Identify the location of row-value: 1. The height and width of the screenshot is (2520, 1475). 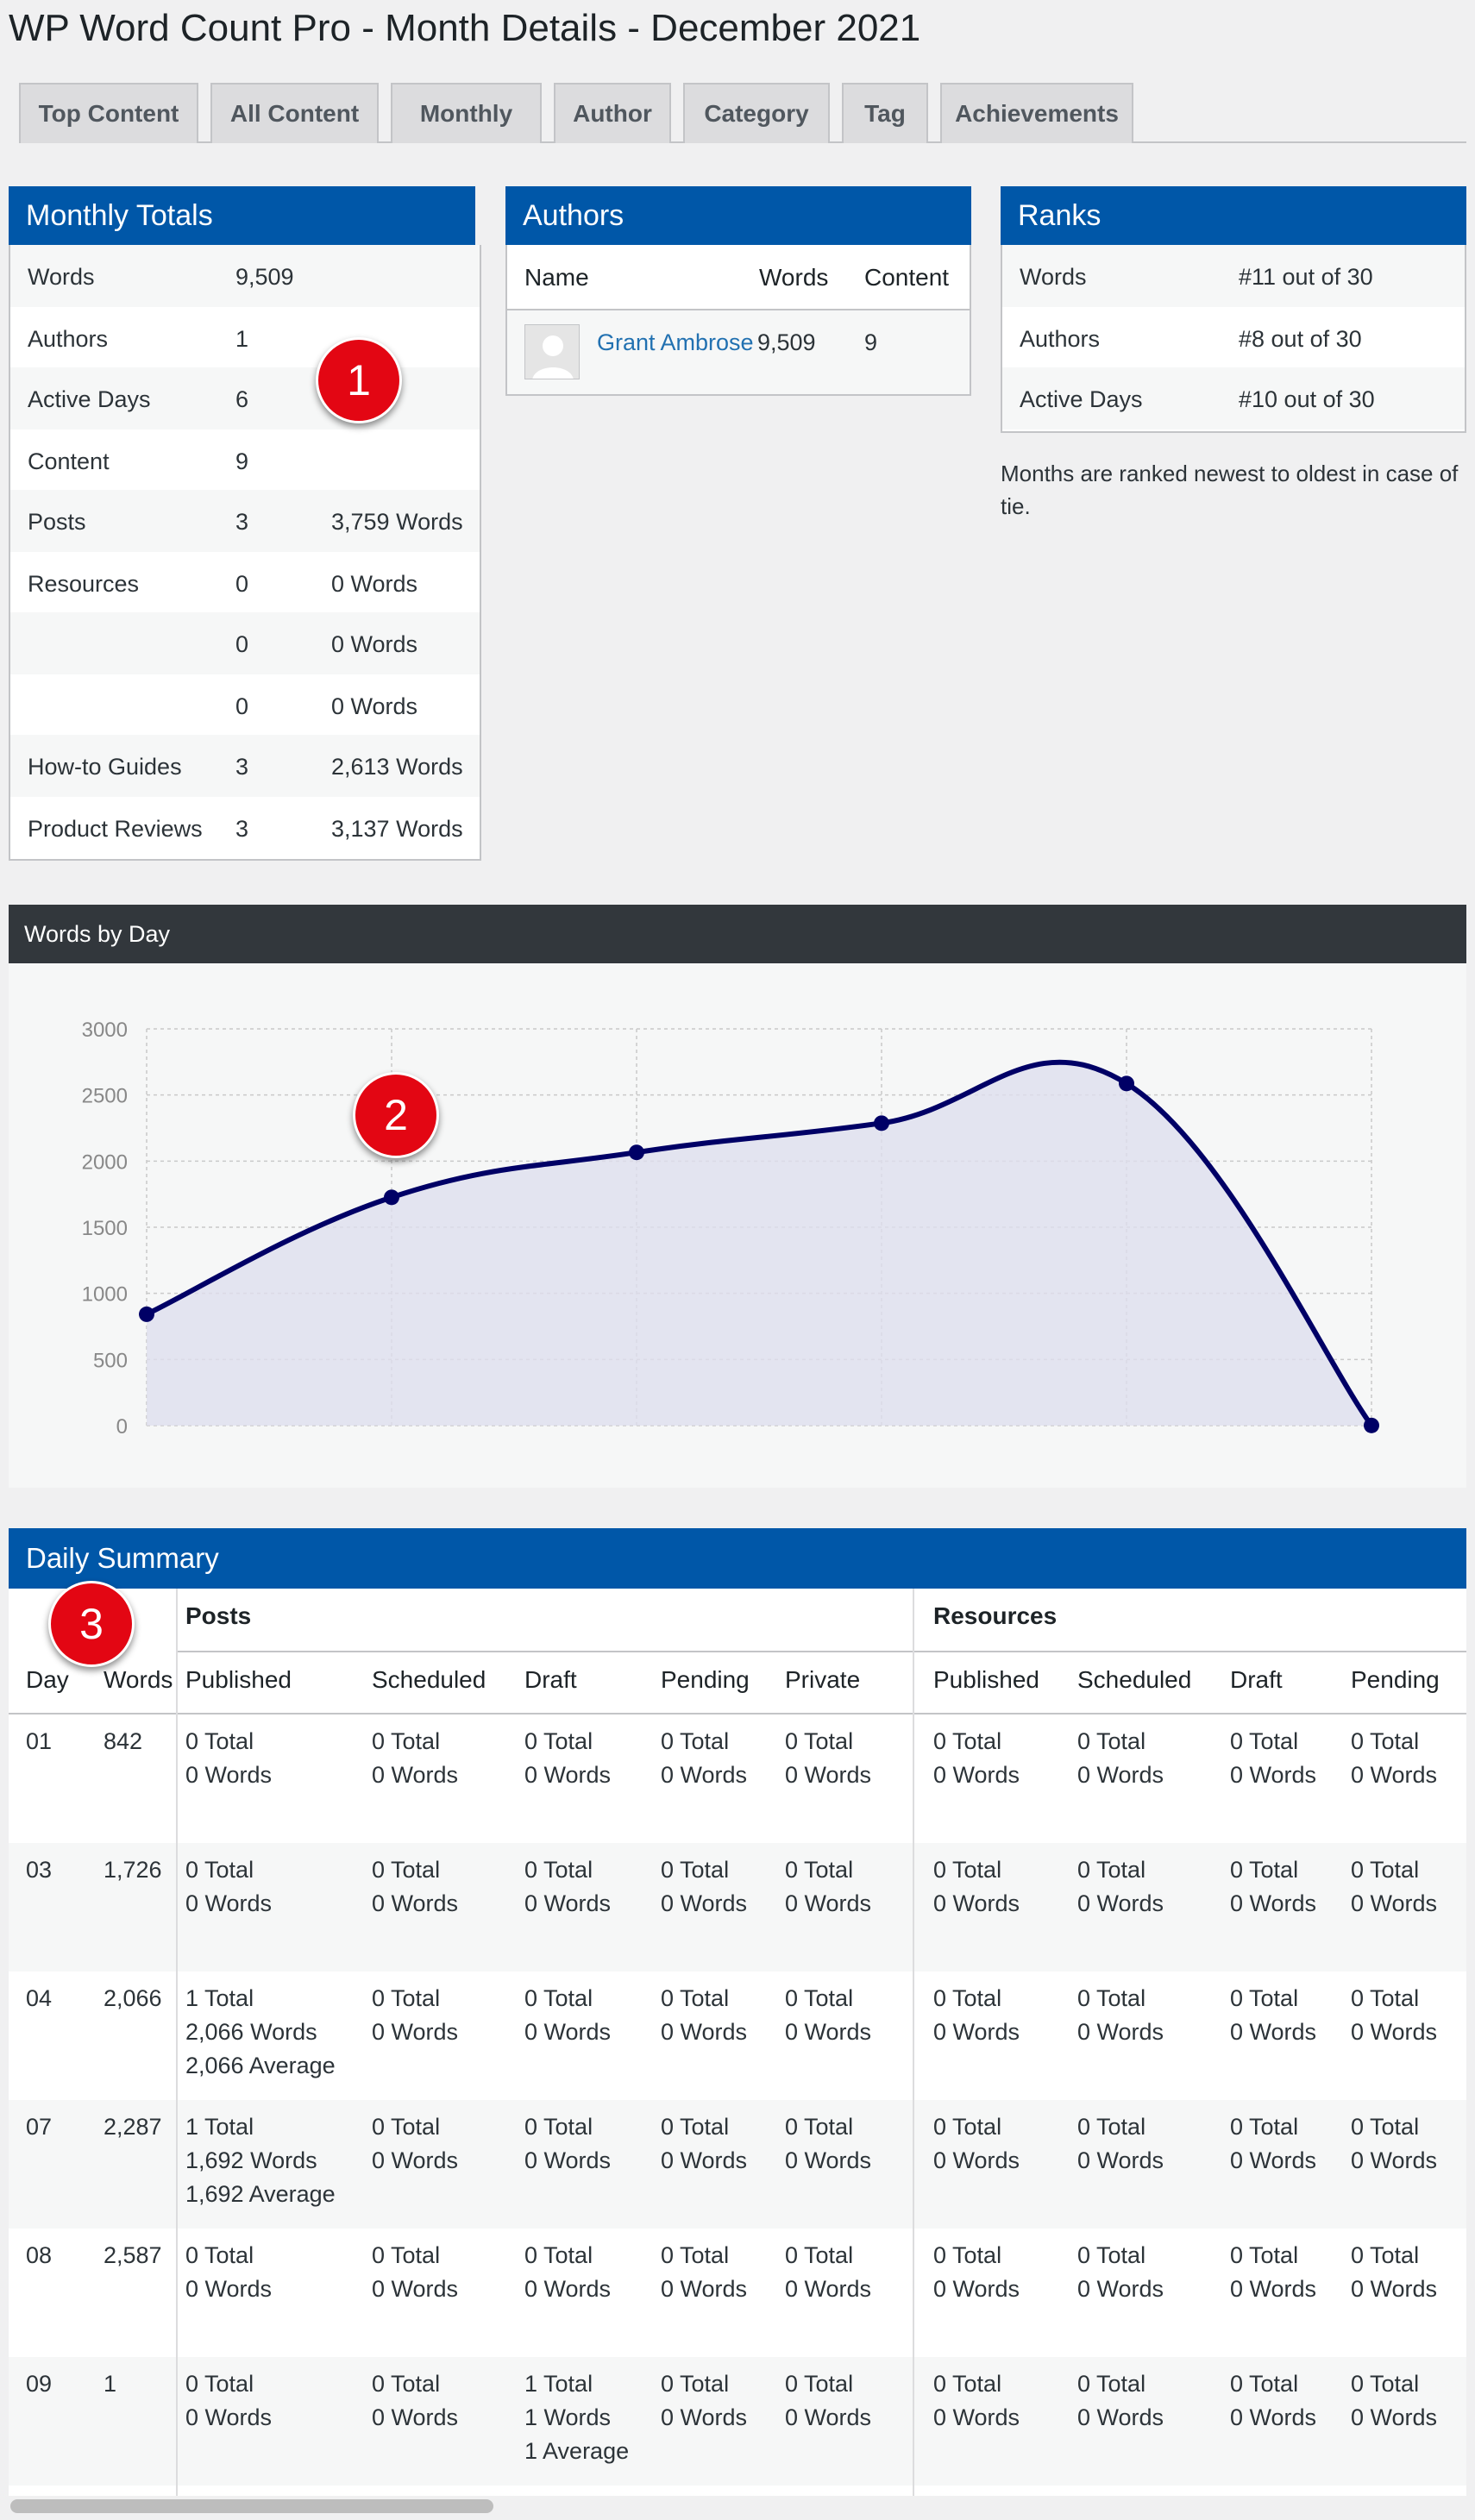
(242, 339).